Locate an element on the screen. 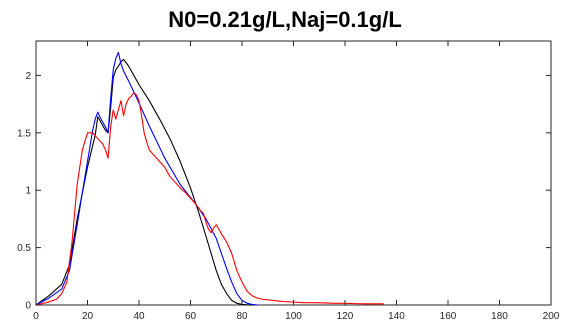 This screenshot has width=570, height=325. y-tick-label: 2 is located at coordinates (28, 76).